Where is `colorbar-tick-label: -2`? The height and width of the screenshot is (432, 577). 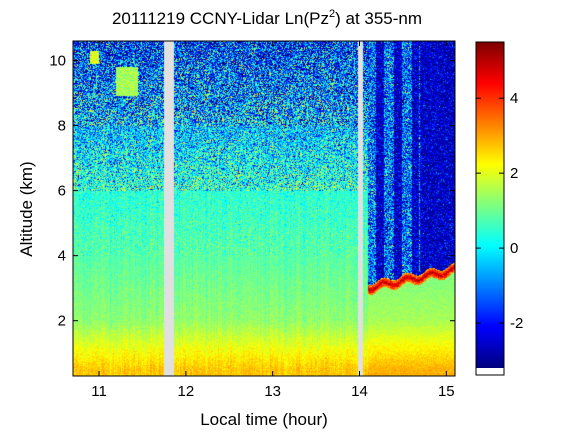
colorbar-tick-label: -2 is located at coordinates (516, 323).